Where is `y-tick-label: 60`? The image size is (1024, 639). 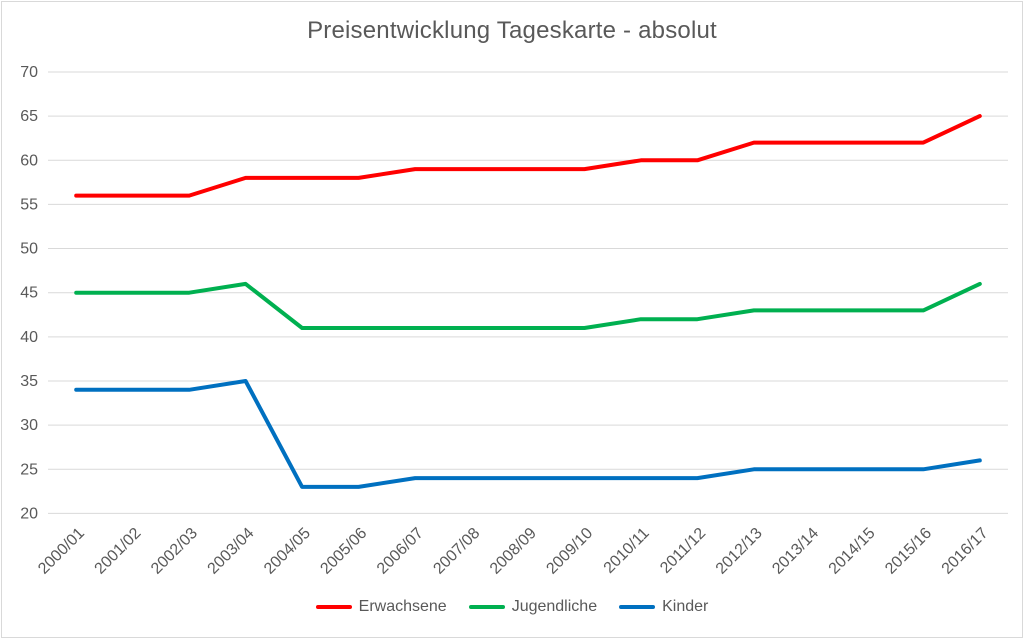
y-tick-label: 60 is located at coordinates (29, 160).